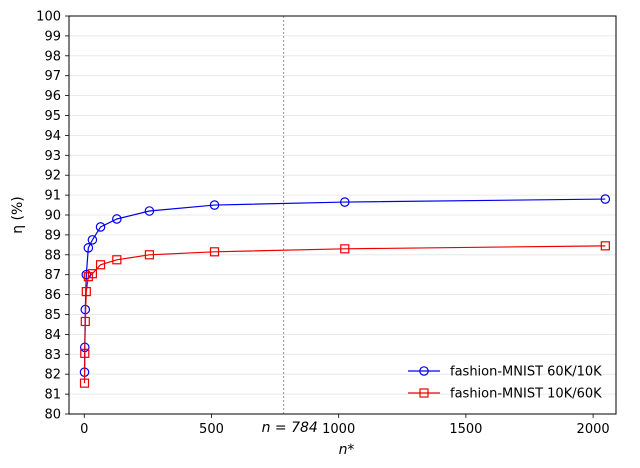 This screenshot has height=468, width=640. Describe the element at coordinates (18, 215) in the screenshot. I see `y-axis-label: η (%)` at that location.